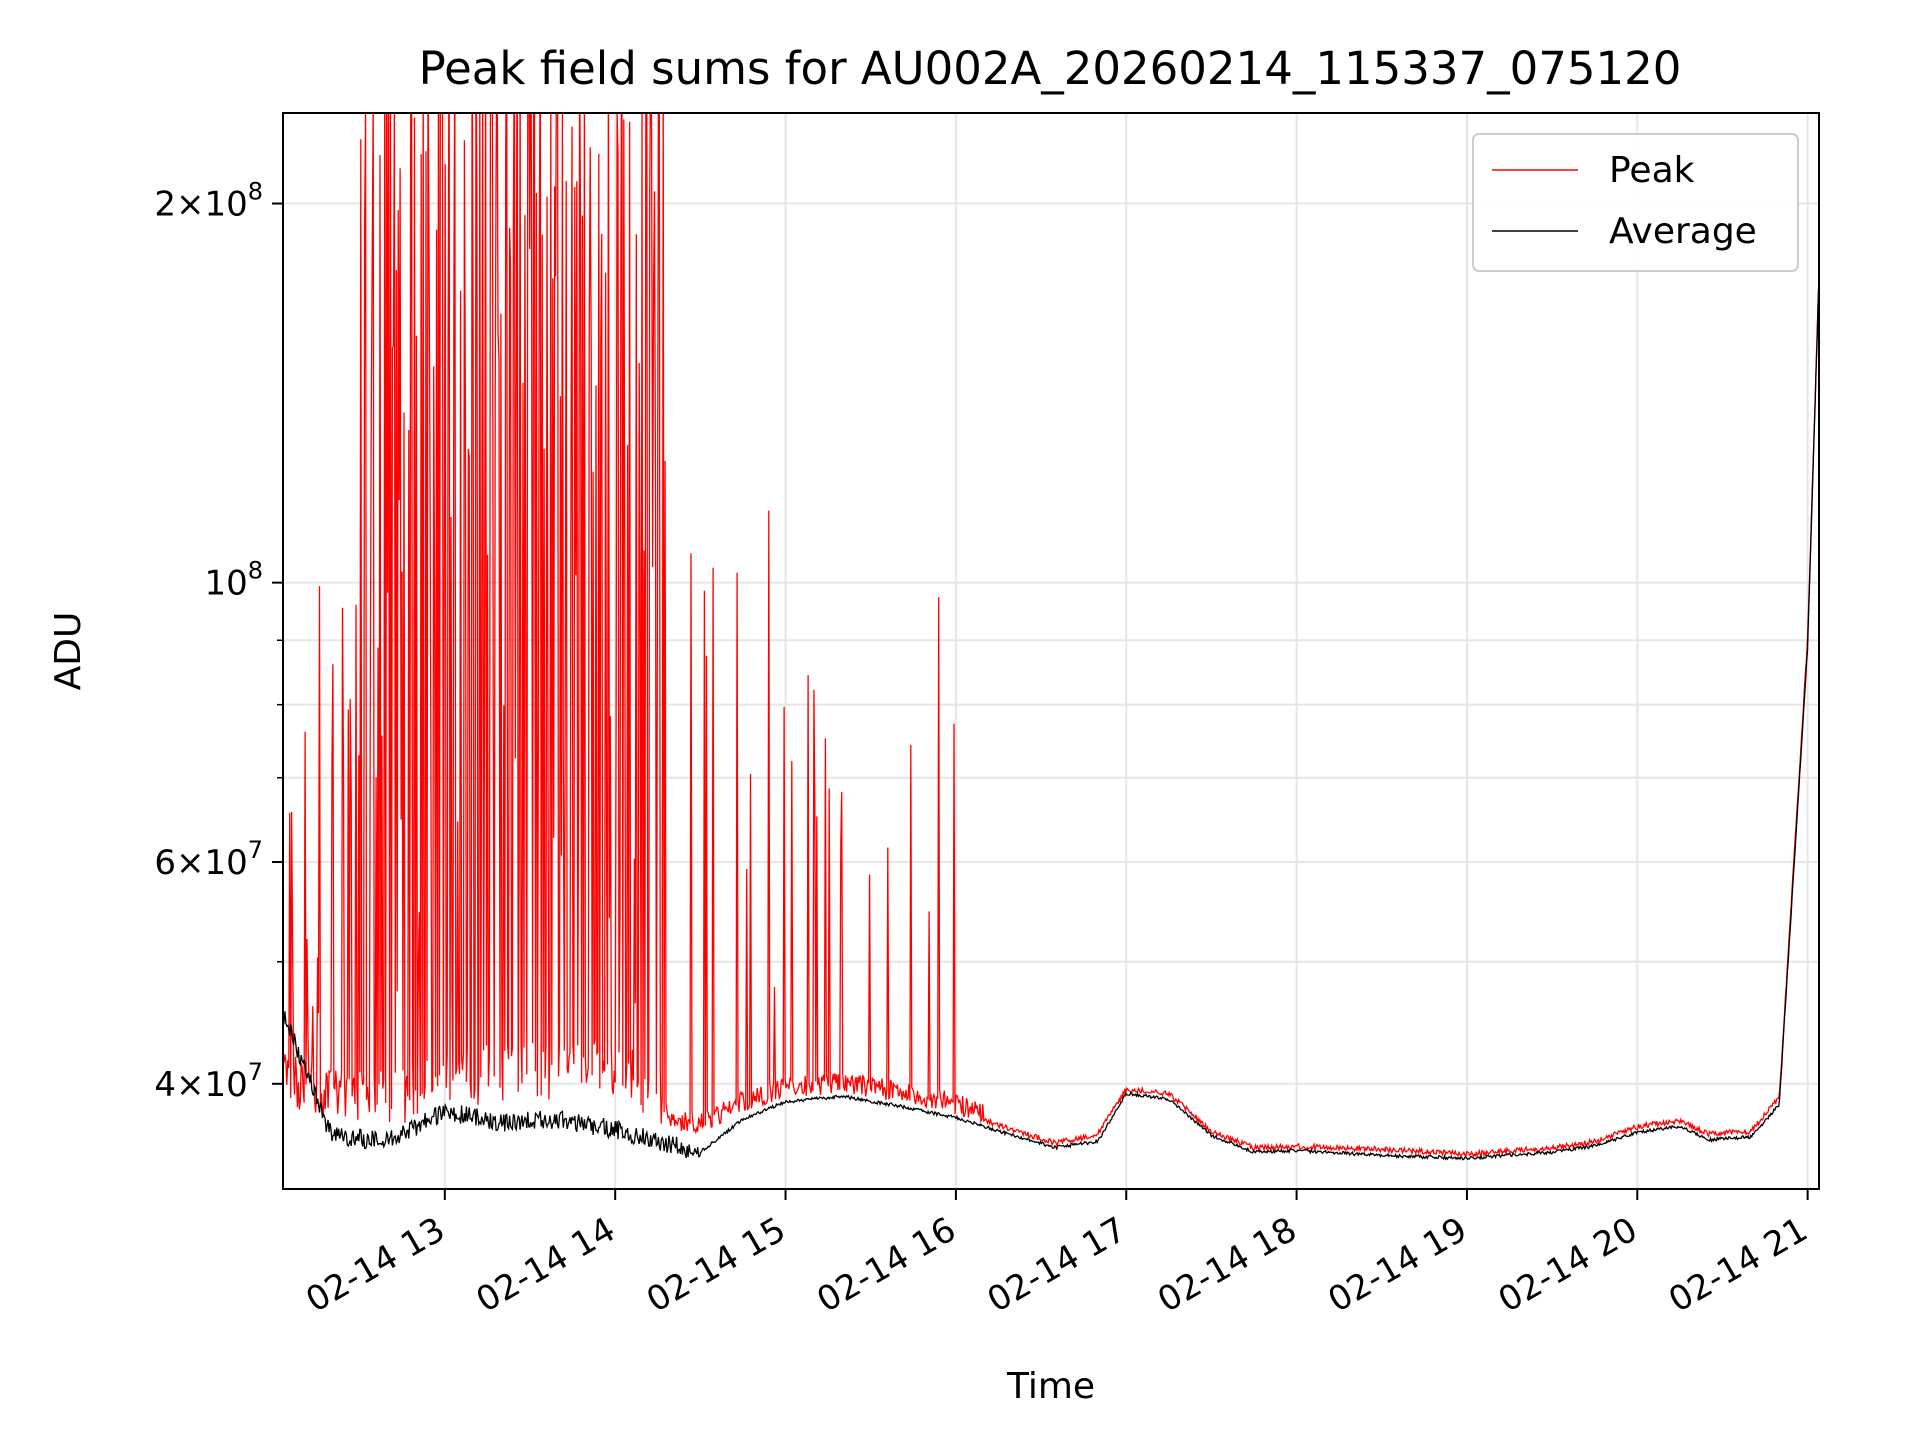 This screenshot has width=1920, height=1440. I want to click on legend-label-peak: Peak, so click(1652, 170).